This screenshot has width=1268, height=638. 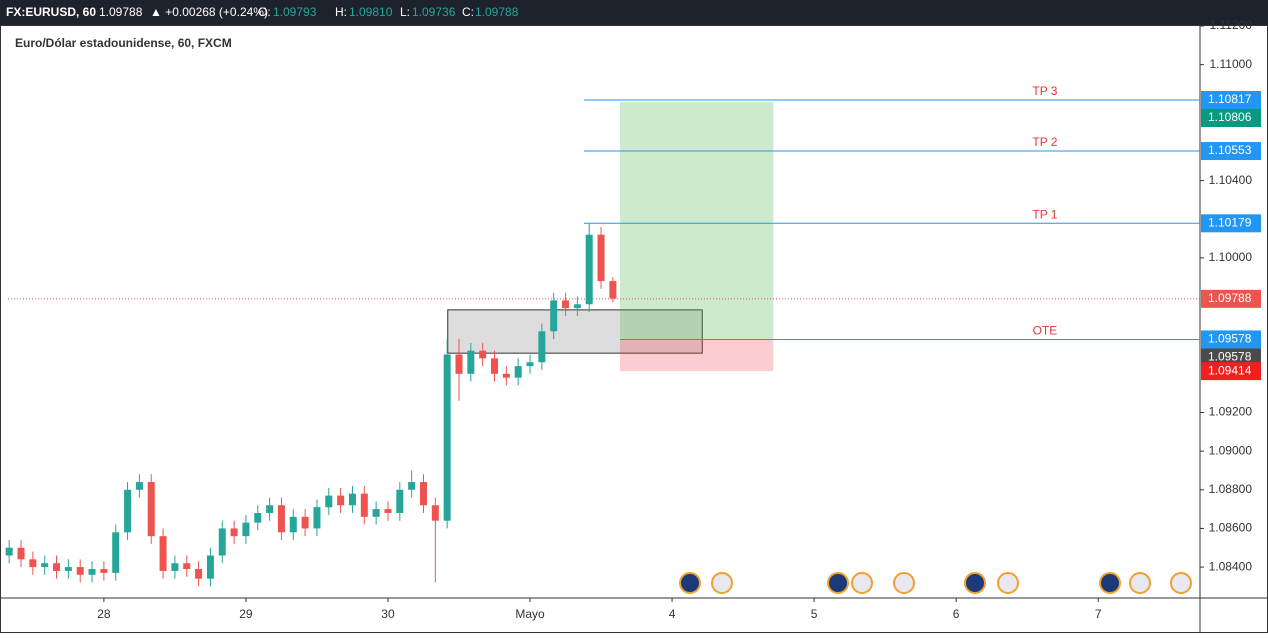 I want to click on chart-title: Euro/Dólar estadounidense, 60, FXCM, so click(x=123, y=43).